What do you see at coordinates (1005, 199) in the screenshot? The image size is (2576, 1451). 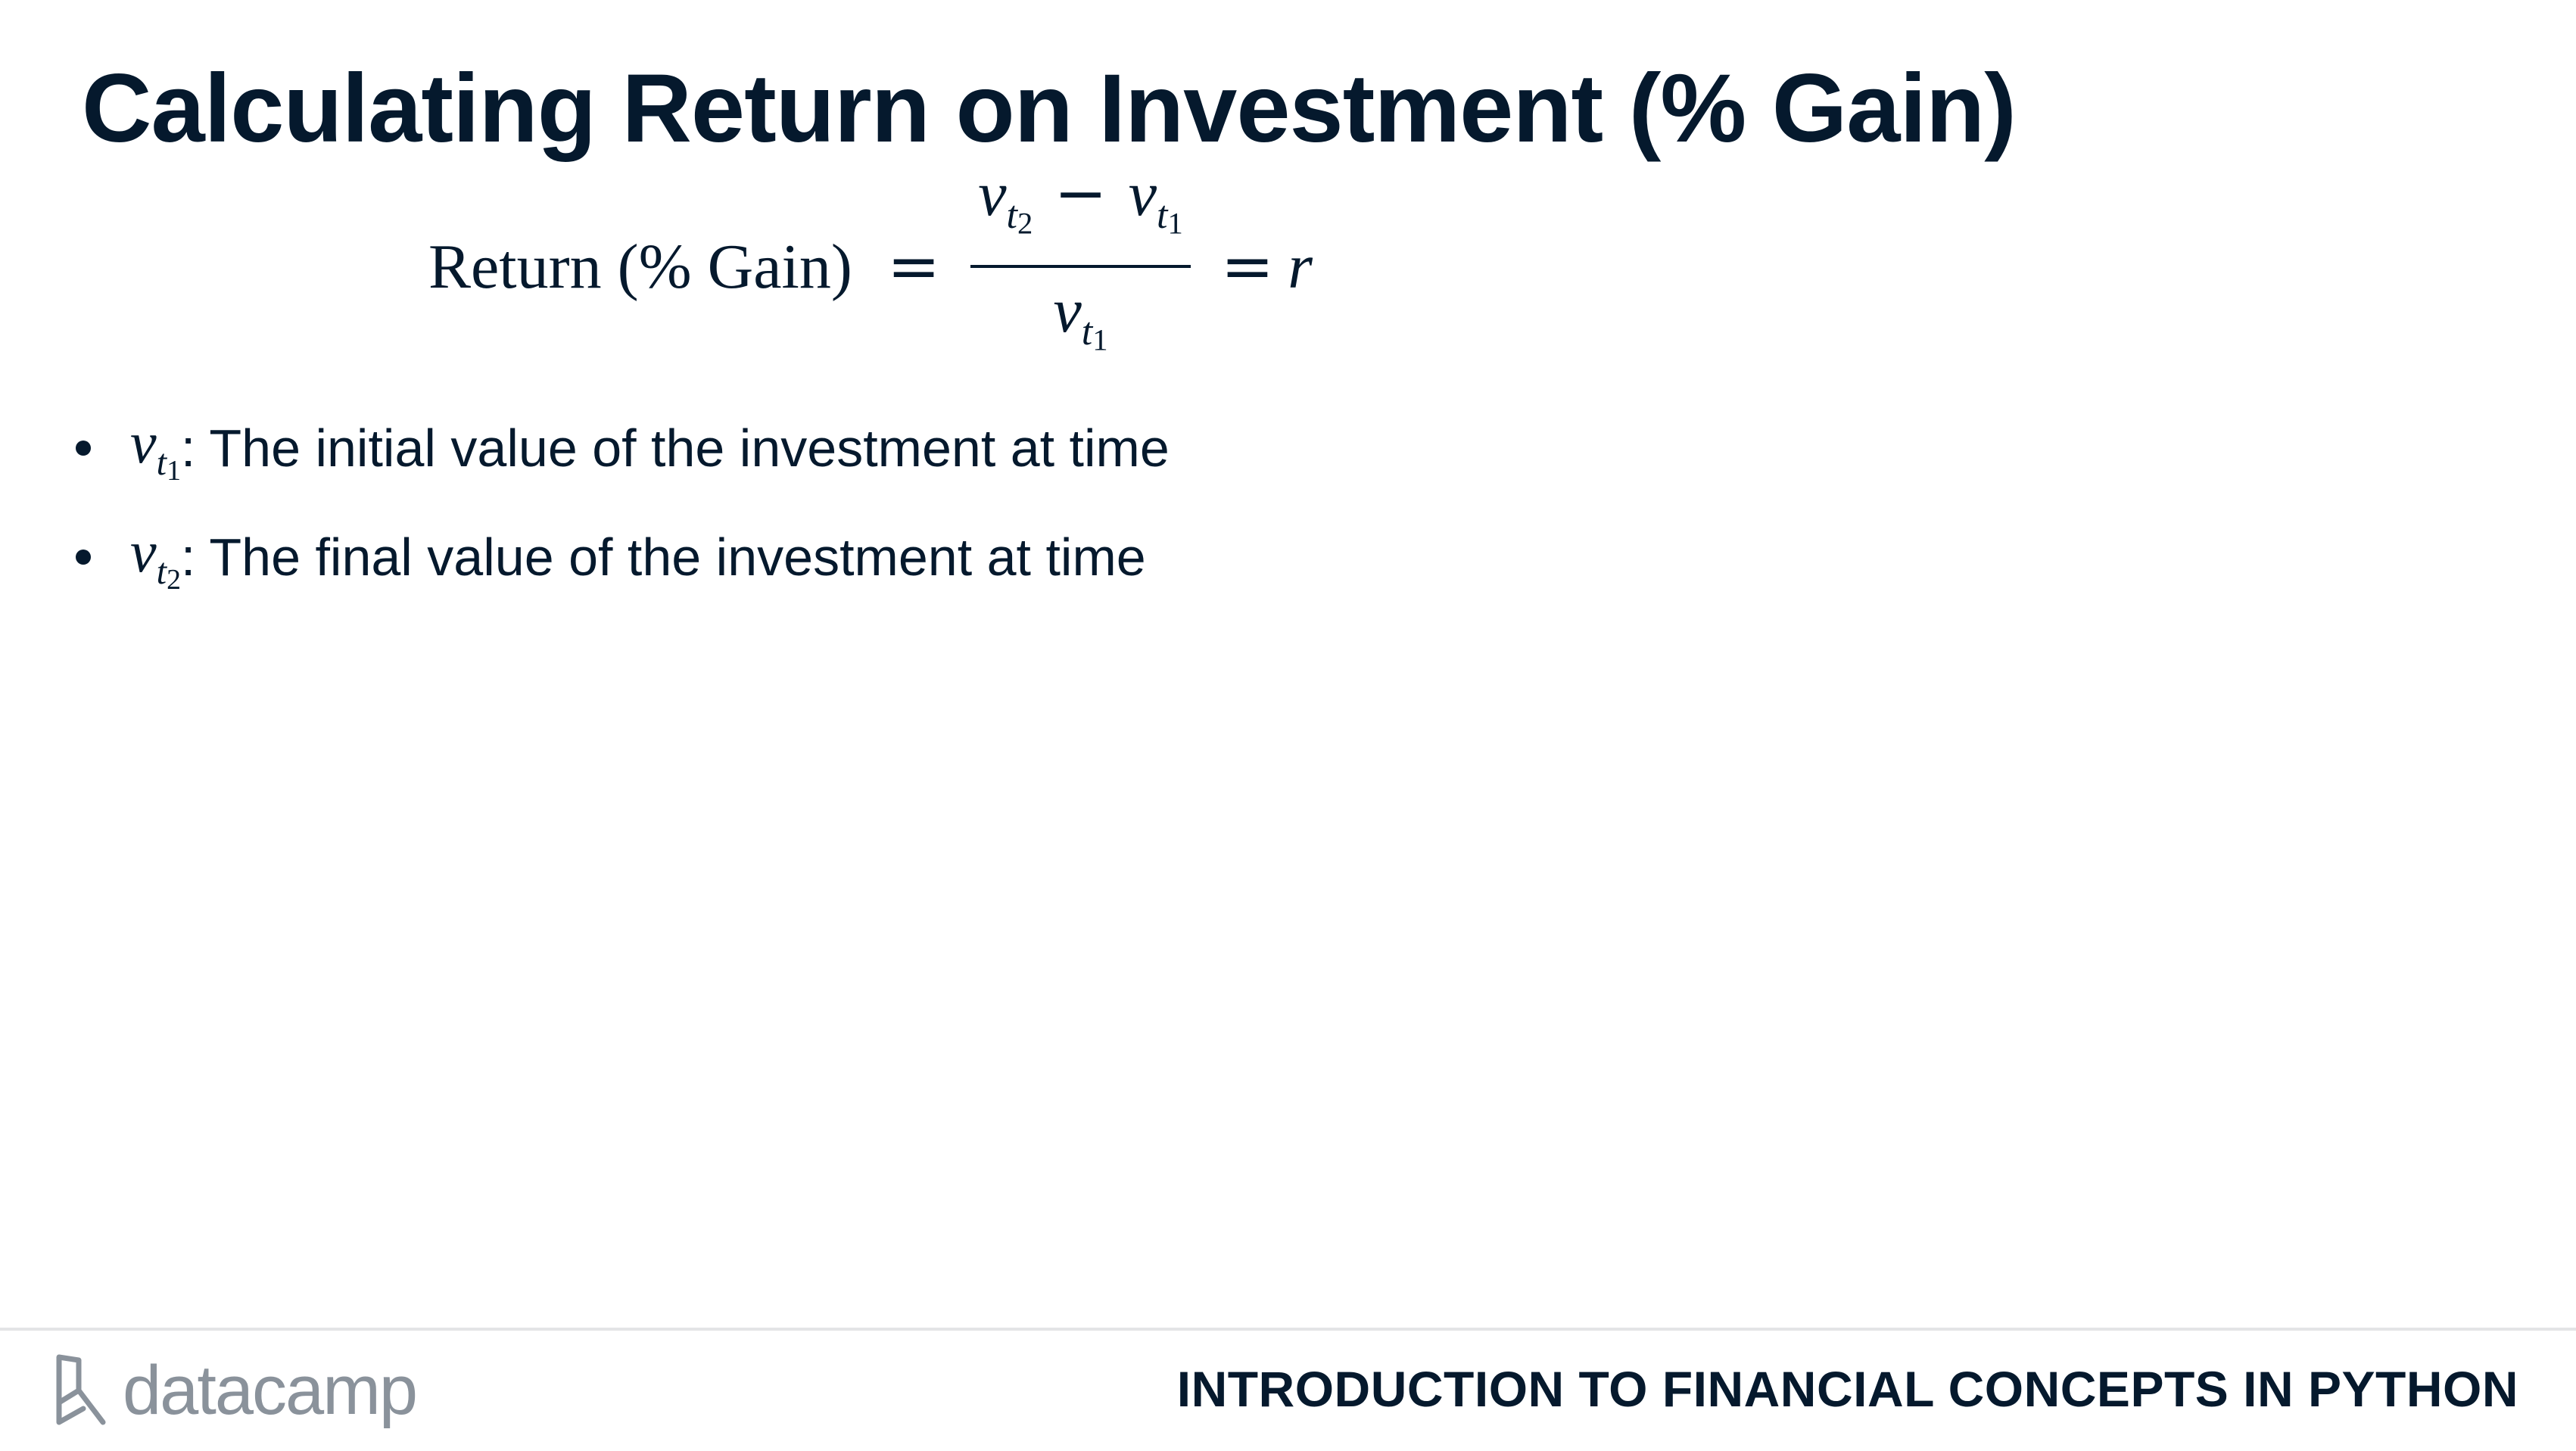 I see `numerator-v2: vt2` at bounding box center [1005, 199].